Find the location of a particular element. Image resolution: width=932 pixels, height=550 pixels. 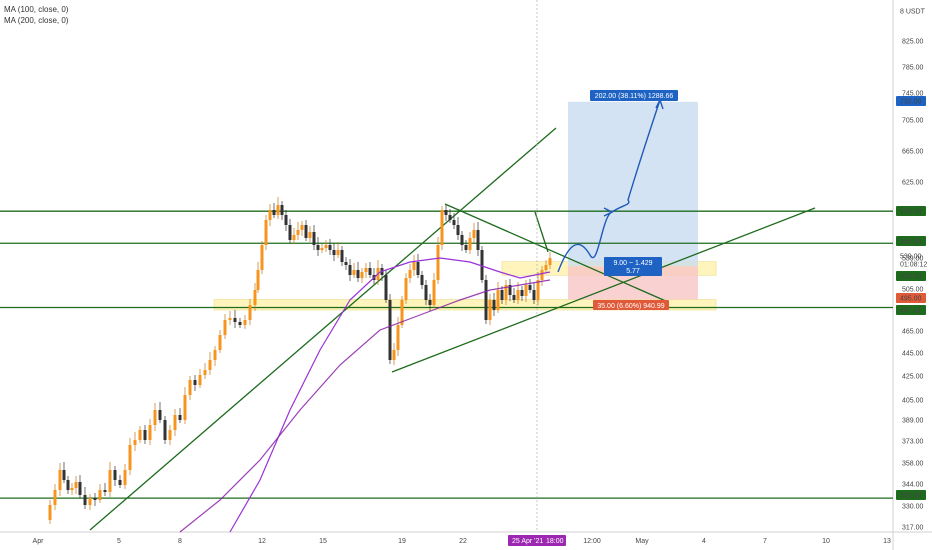

price-tag-4: 539.00 is located at coordinates (911, 257).